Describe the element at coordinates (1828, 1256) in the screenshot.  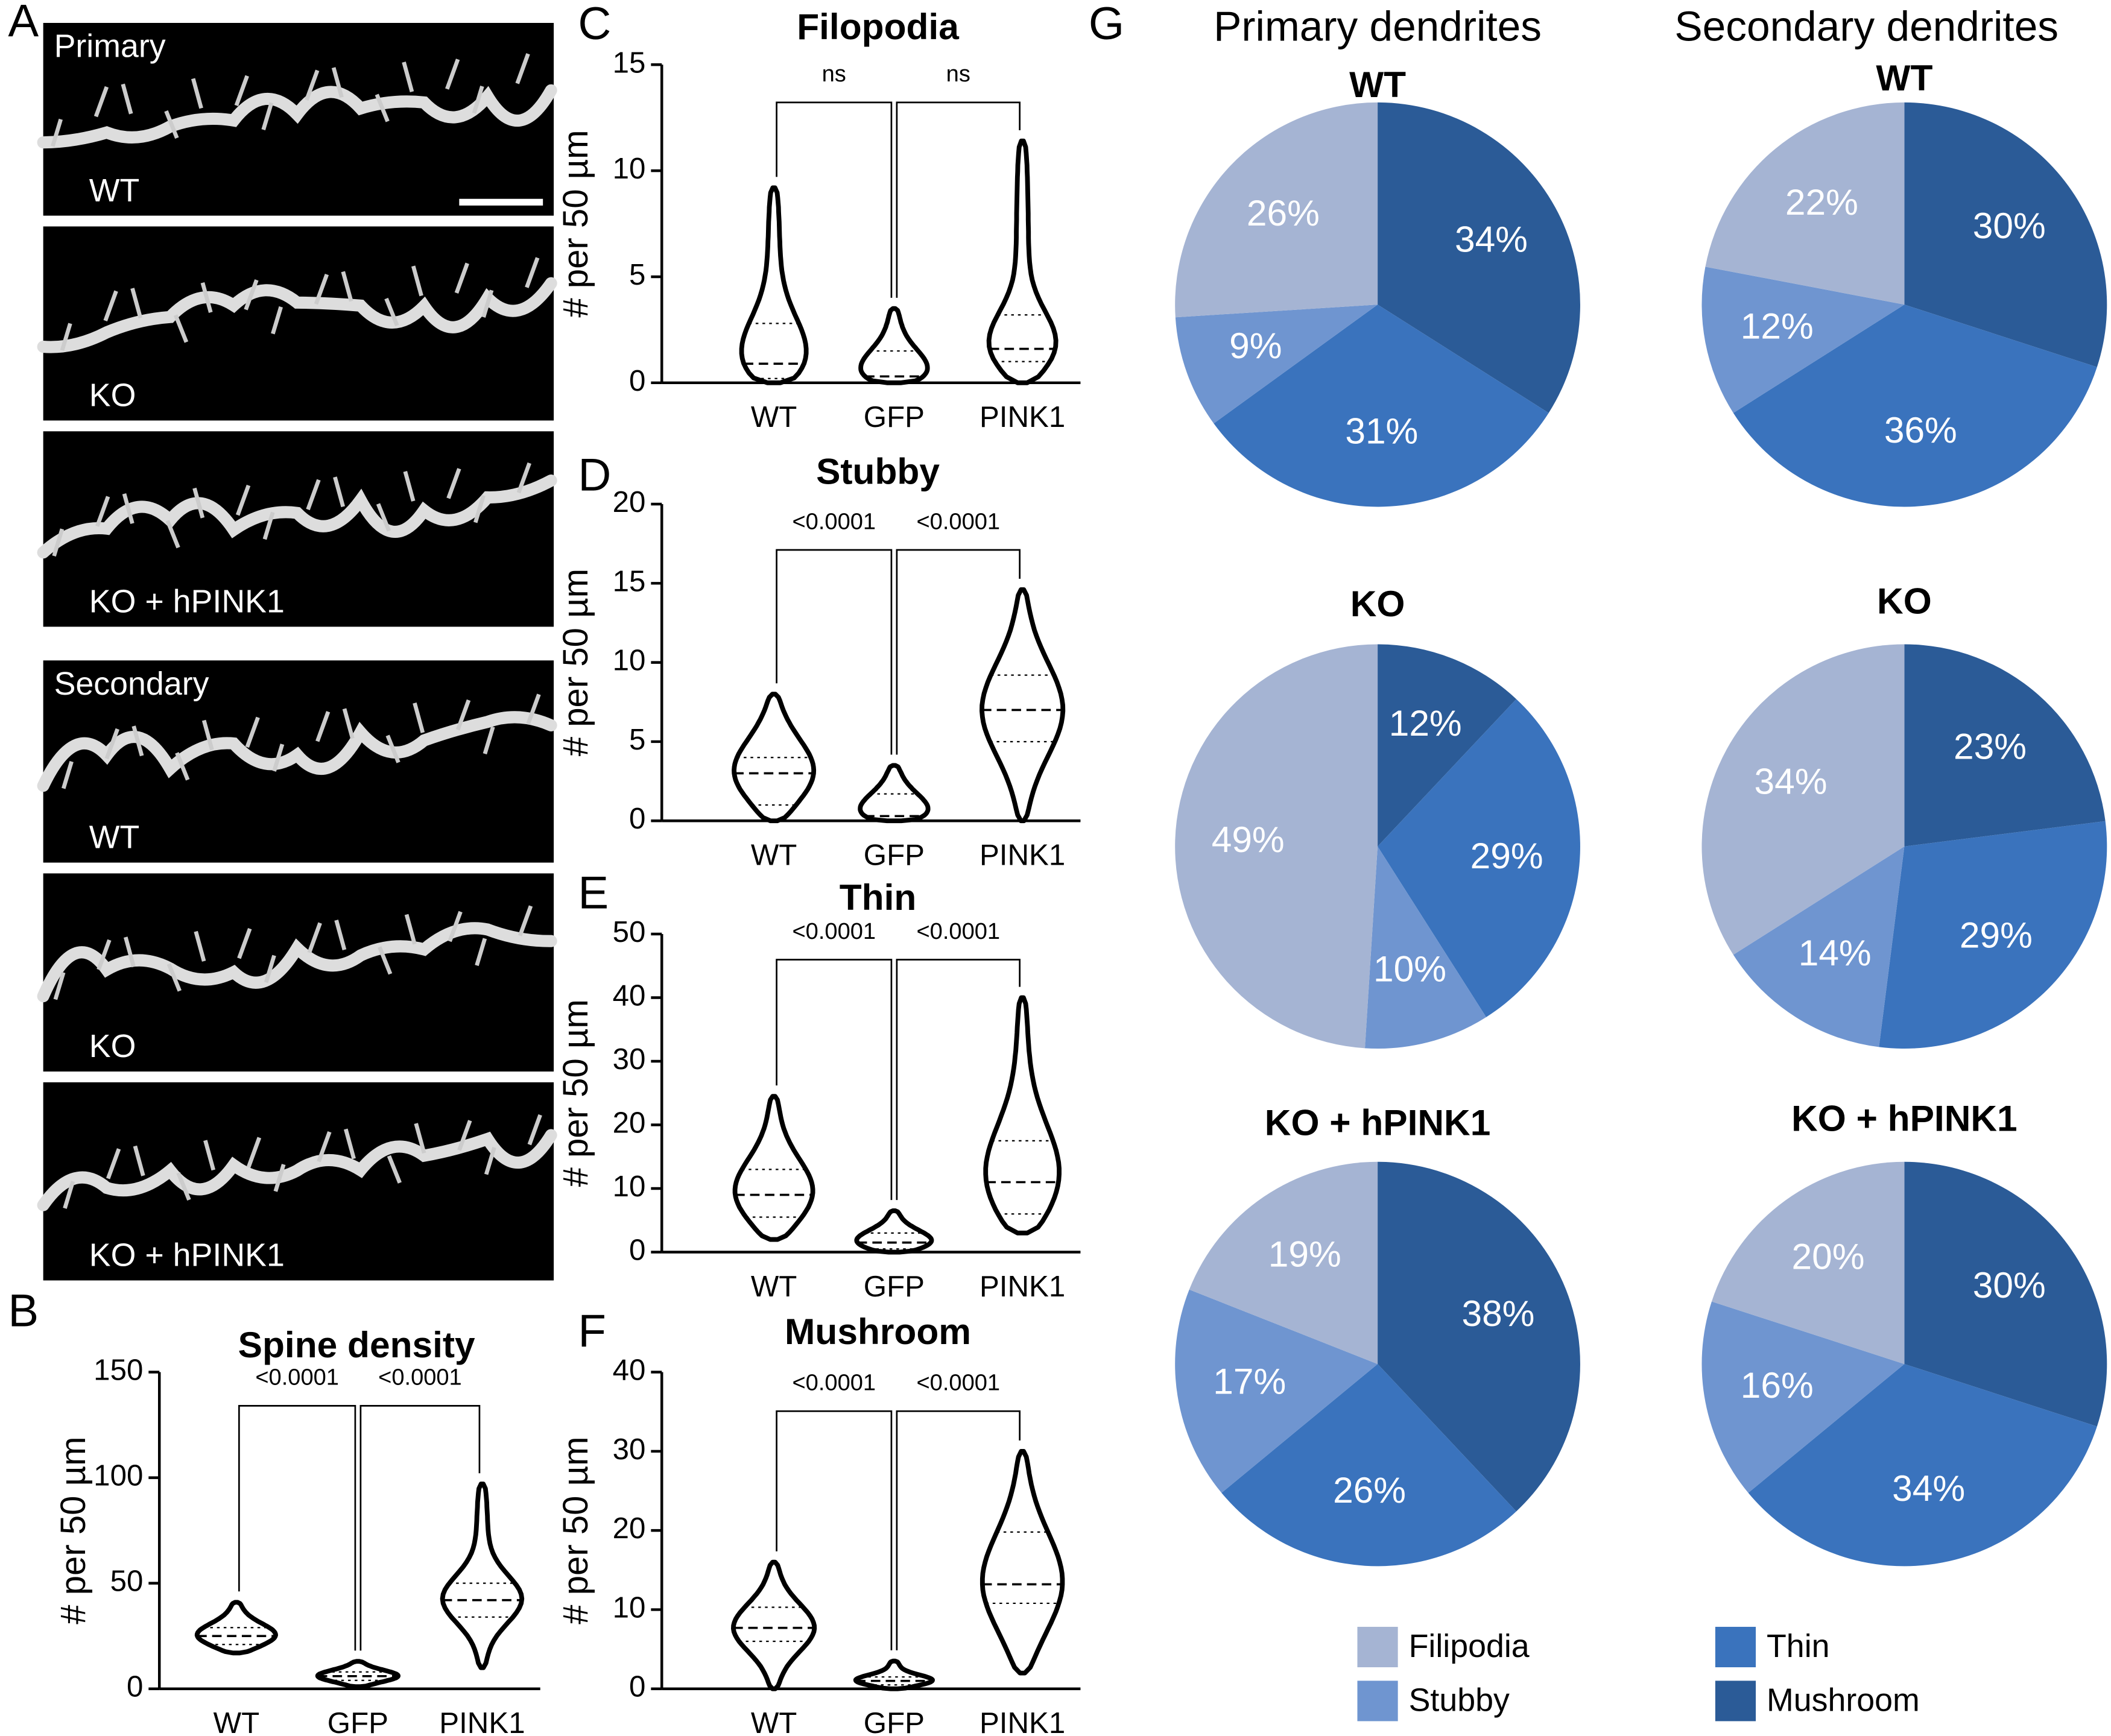
I see `pie-label: 20%` at that location.